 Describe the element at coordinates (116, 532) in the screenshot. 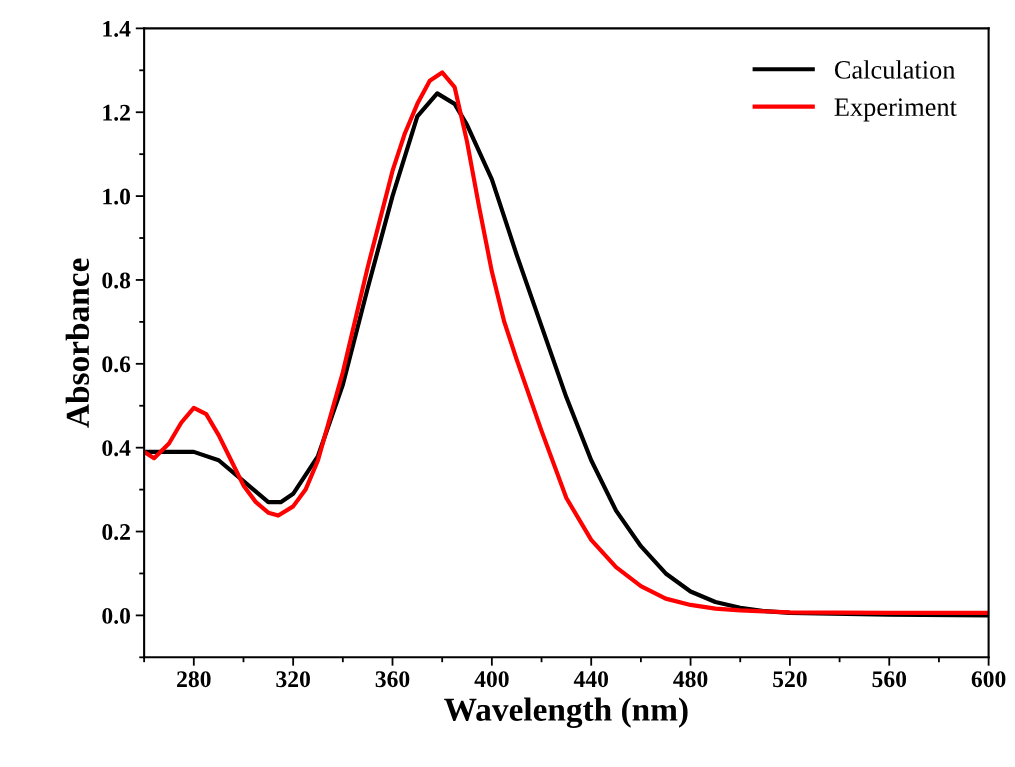

I see `y-tick-label: 0.2` at that location.